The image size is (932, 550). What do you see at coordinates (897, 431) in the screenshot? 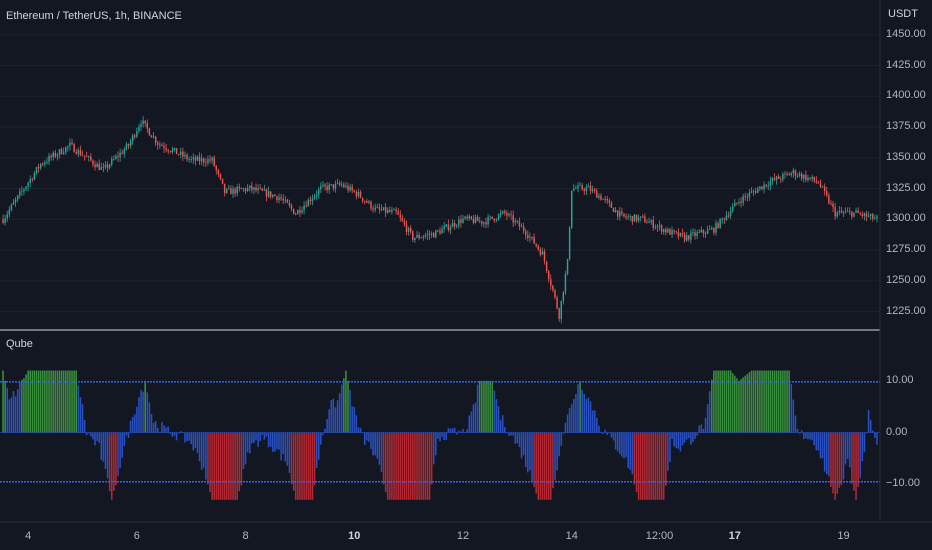
I see `indicator-tick-label: 0.00` at bounding box center [897, 431].